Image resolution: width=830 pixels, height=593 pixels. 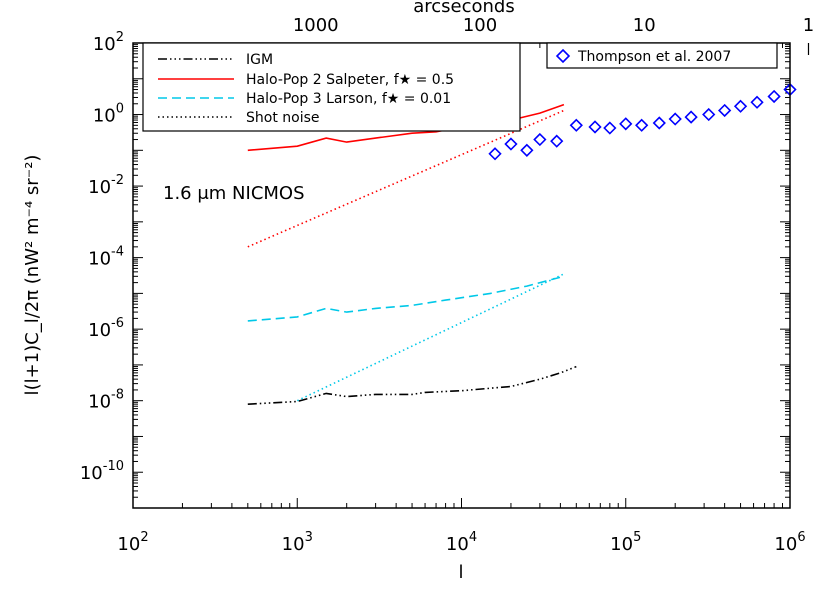 I want to click on legend-label-pop2: Halo-Pop 2 Salpeter, f★ = 0.5, so click(x=350, y=80).